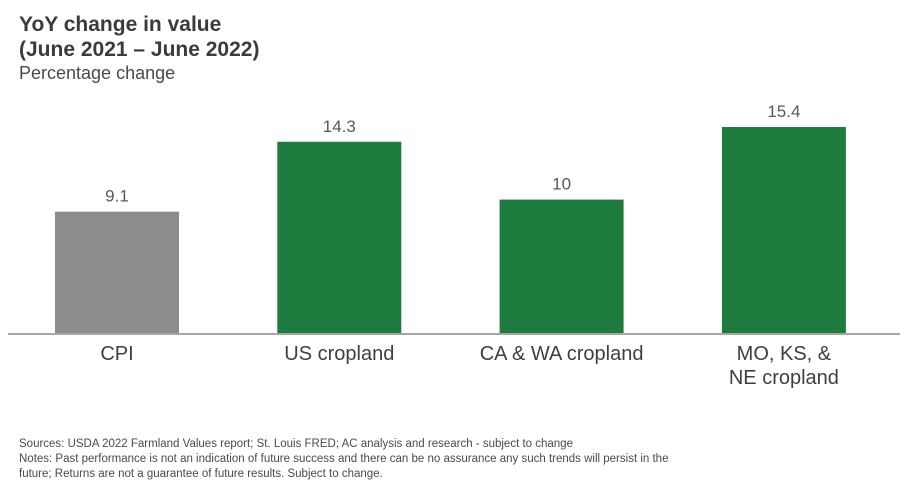  What do you see at coordinates (562, 354) in the screenshot?
I see `category-label-2: CA & WA cropland` at bounding box center [562, 354].